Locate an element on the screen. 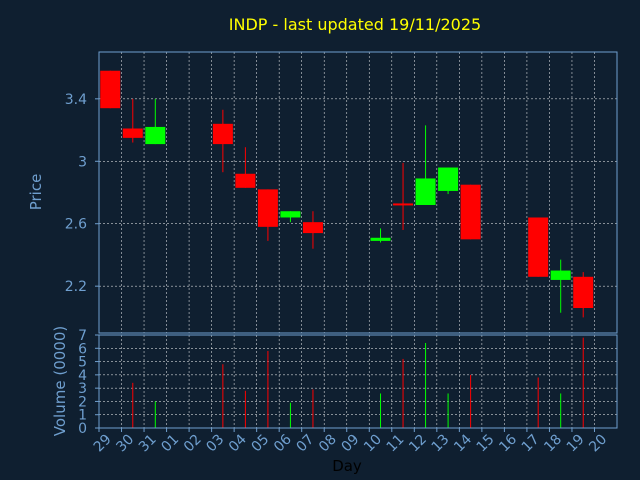 The width and height of the screenshot is (640, 480). volume-tick-label: 0 is located at coordinates (82, 429).